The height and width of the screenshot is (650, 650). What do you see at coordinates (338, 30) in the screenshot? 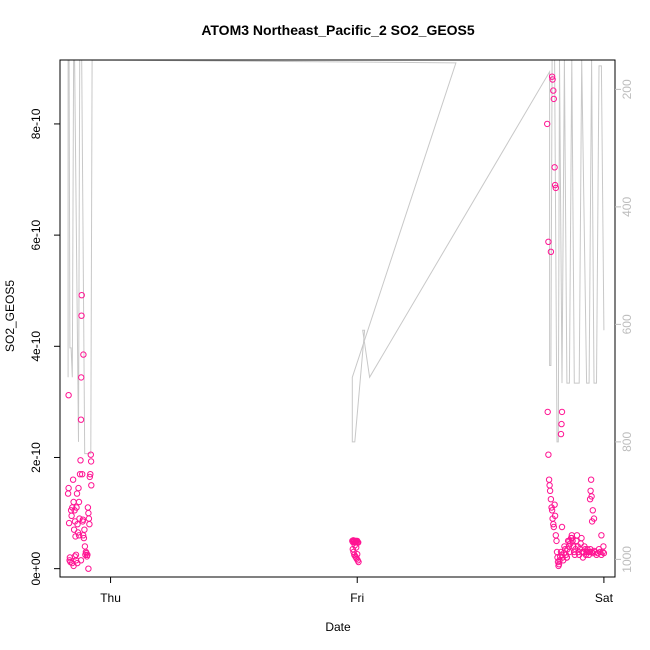
I see `chart-title: ATOM3 Northeast_Pacific_2 SO2_GEOS5` at bounding box center [338, 30].